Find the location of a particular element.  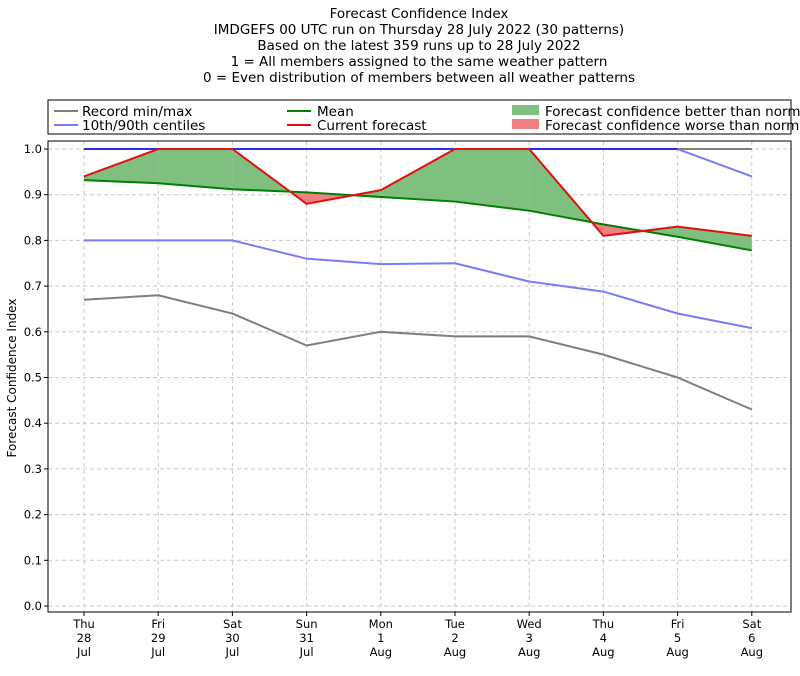

x-tick-label: Tue 2 Aug is located at coordinates (455, 638).